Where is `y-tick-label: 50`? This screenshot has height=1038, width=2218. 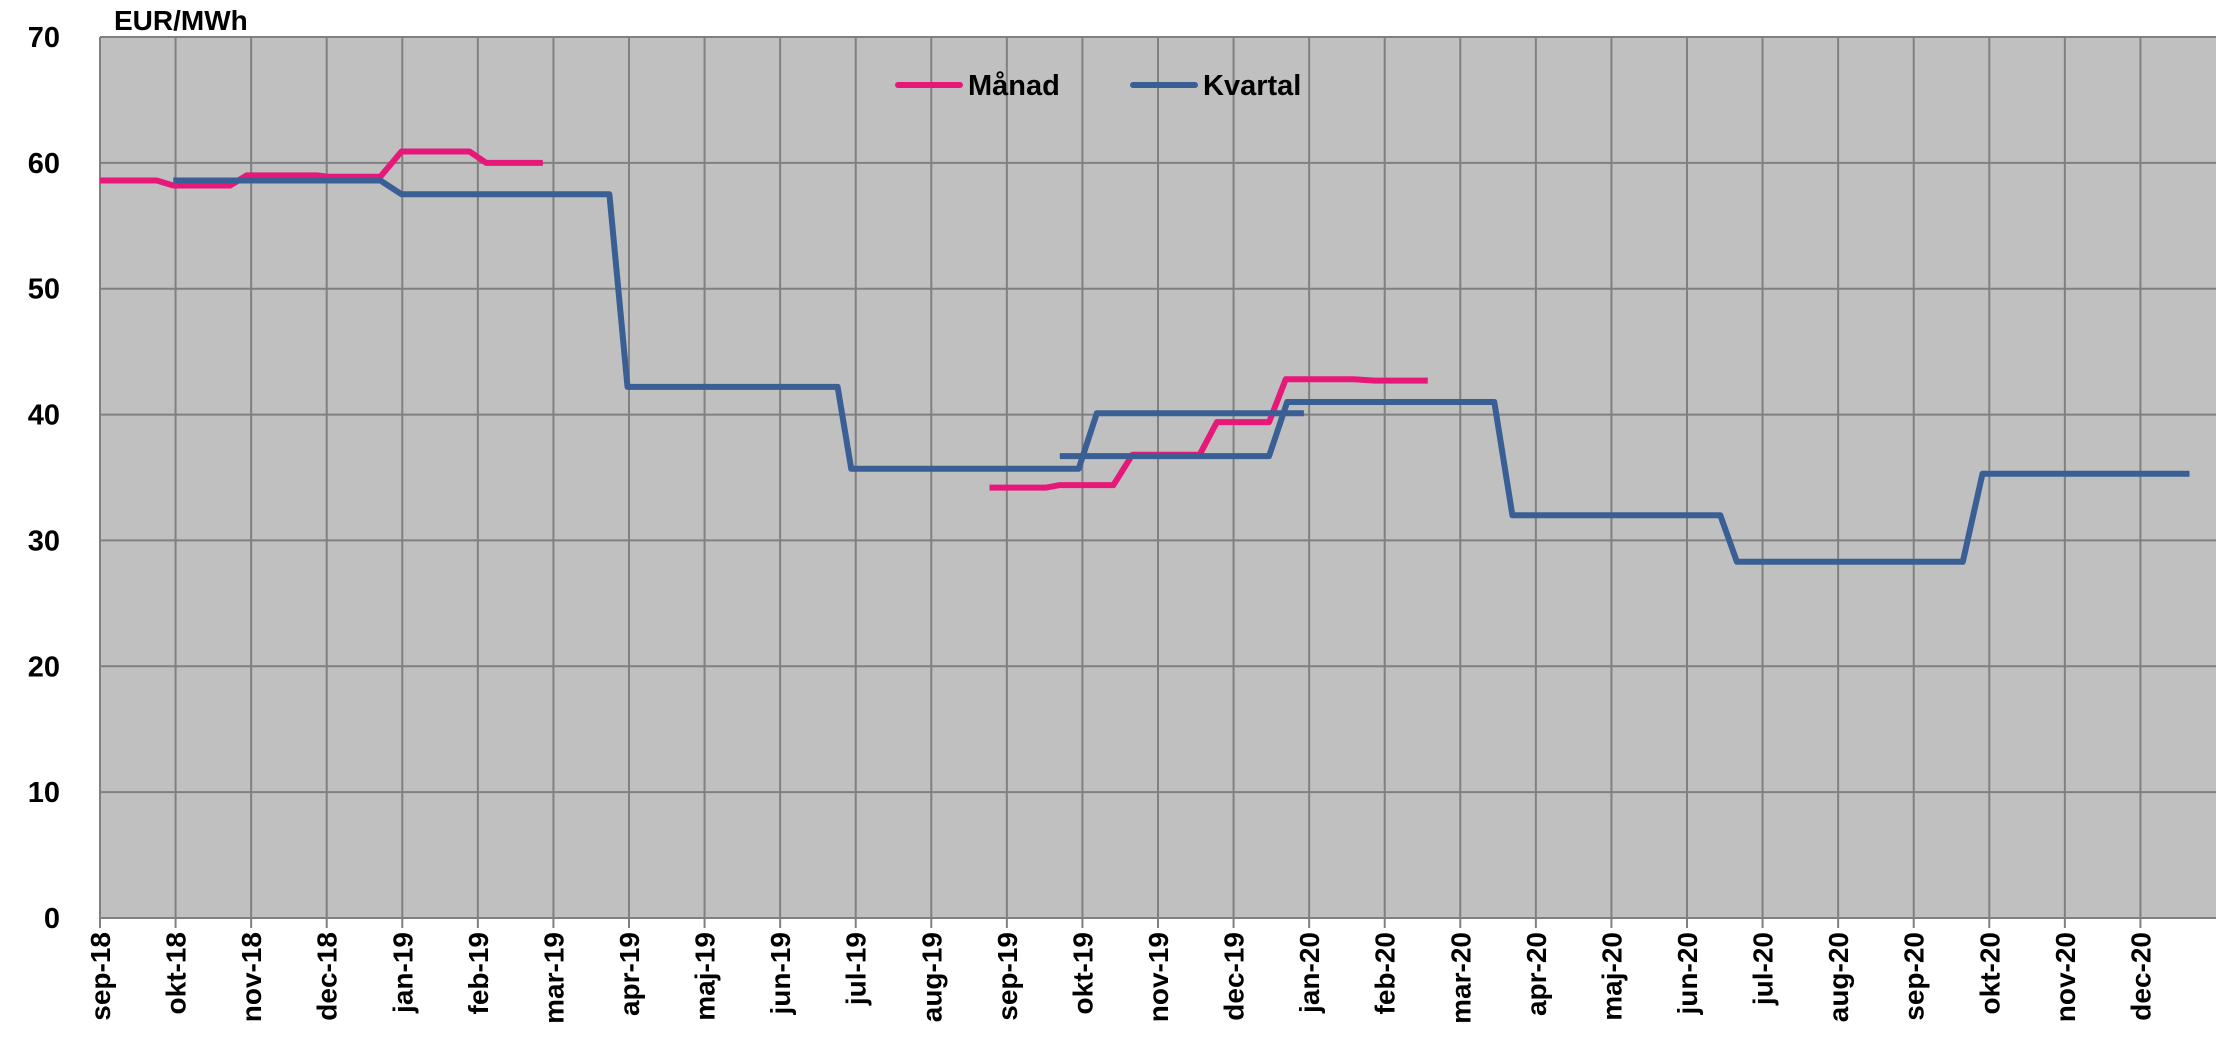 y-tick-label: 50 is located at coordinates (44, 290).